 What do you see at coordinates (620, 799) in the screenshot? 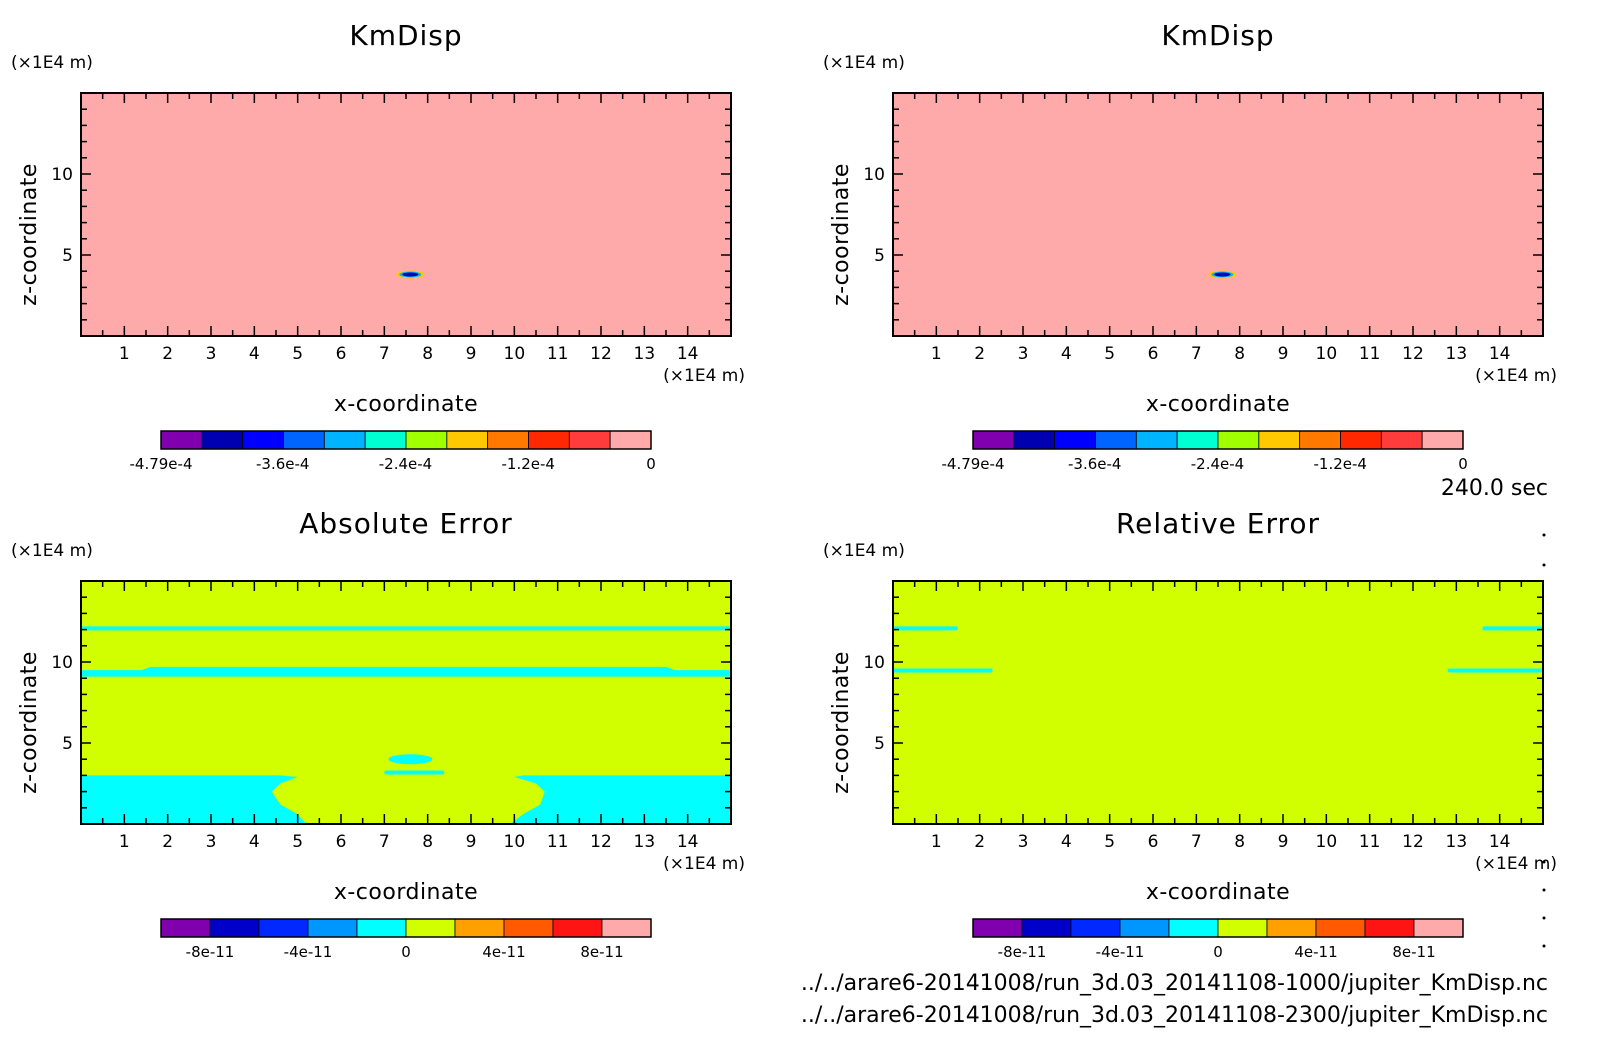
I see `error-region-right` at bounding box center [620, 799].